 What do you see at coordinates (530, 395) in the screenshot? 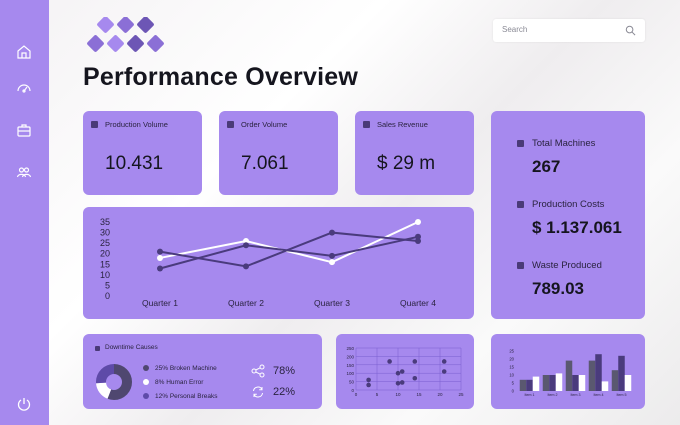
I see `bar-x-tick: Item 1` at bounding box center [530, 395].